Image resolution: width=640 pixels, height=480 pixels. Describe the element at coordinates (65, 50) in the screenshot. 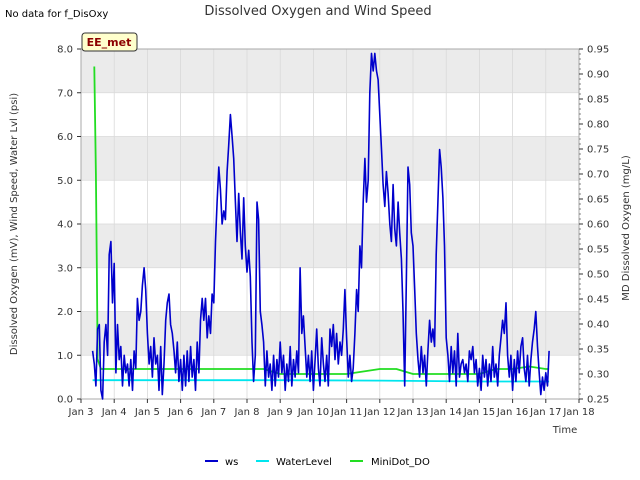

I see `y-left-tick-label: 8.0` at that location.